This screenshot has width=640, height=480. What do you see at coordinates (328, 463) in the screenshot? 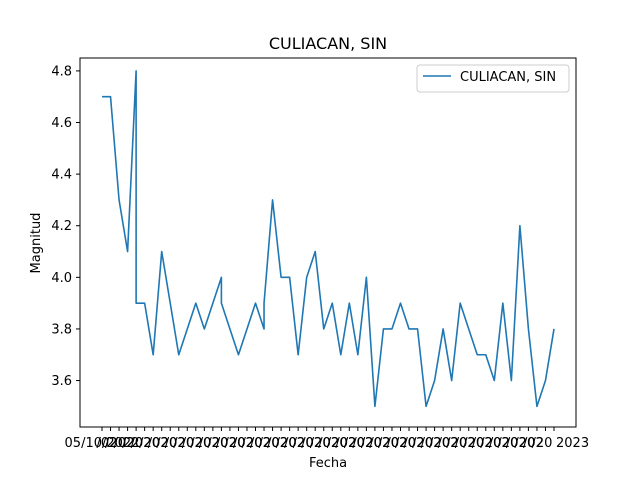
I see `x-axis-label: Fecha` at bounding box center [328, 463].